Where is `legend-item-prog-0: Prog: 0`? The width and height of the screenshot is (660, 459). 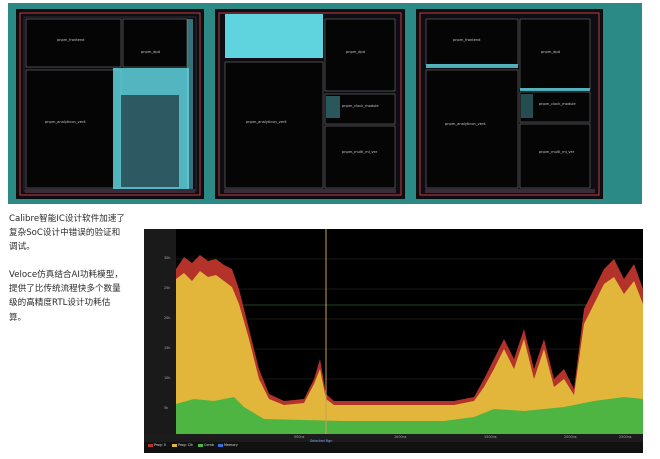
legend-item-prog-0: Prog: 0 is located at coordinates (157, 445).